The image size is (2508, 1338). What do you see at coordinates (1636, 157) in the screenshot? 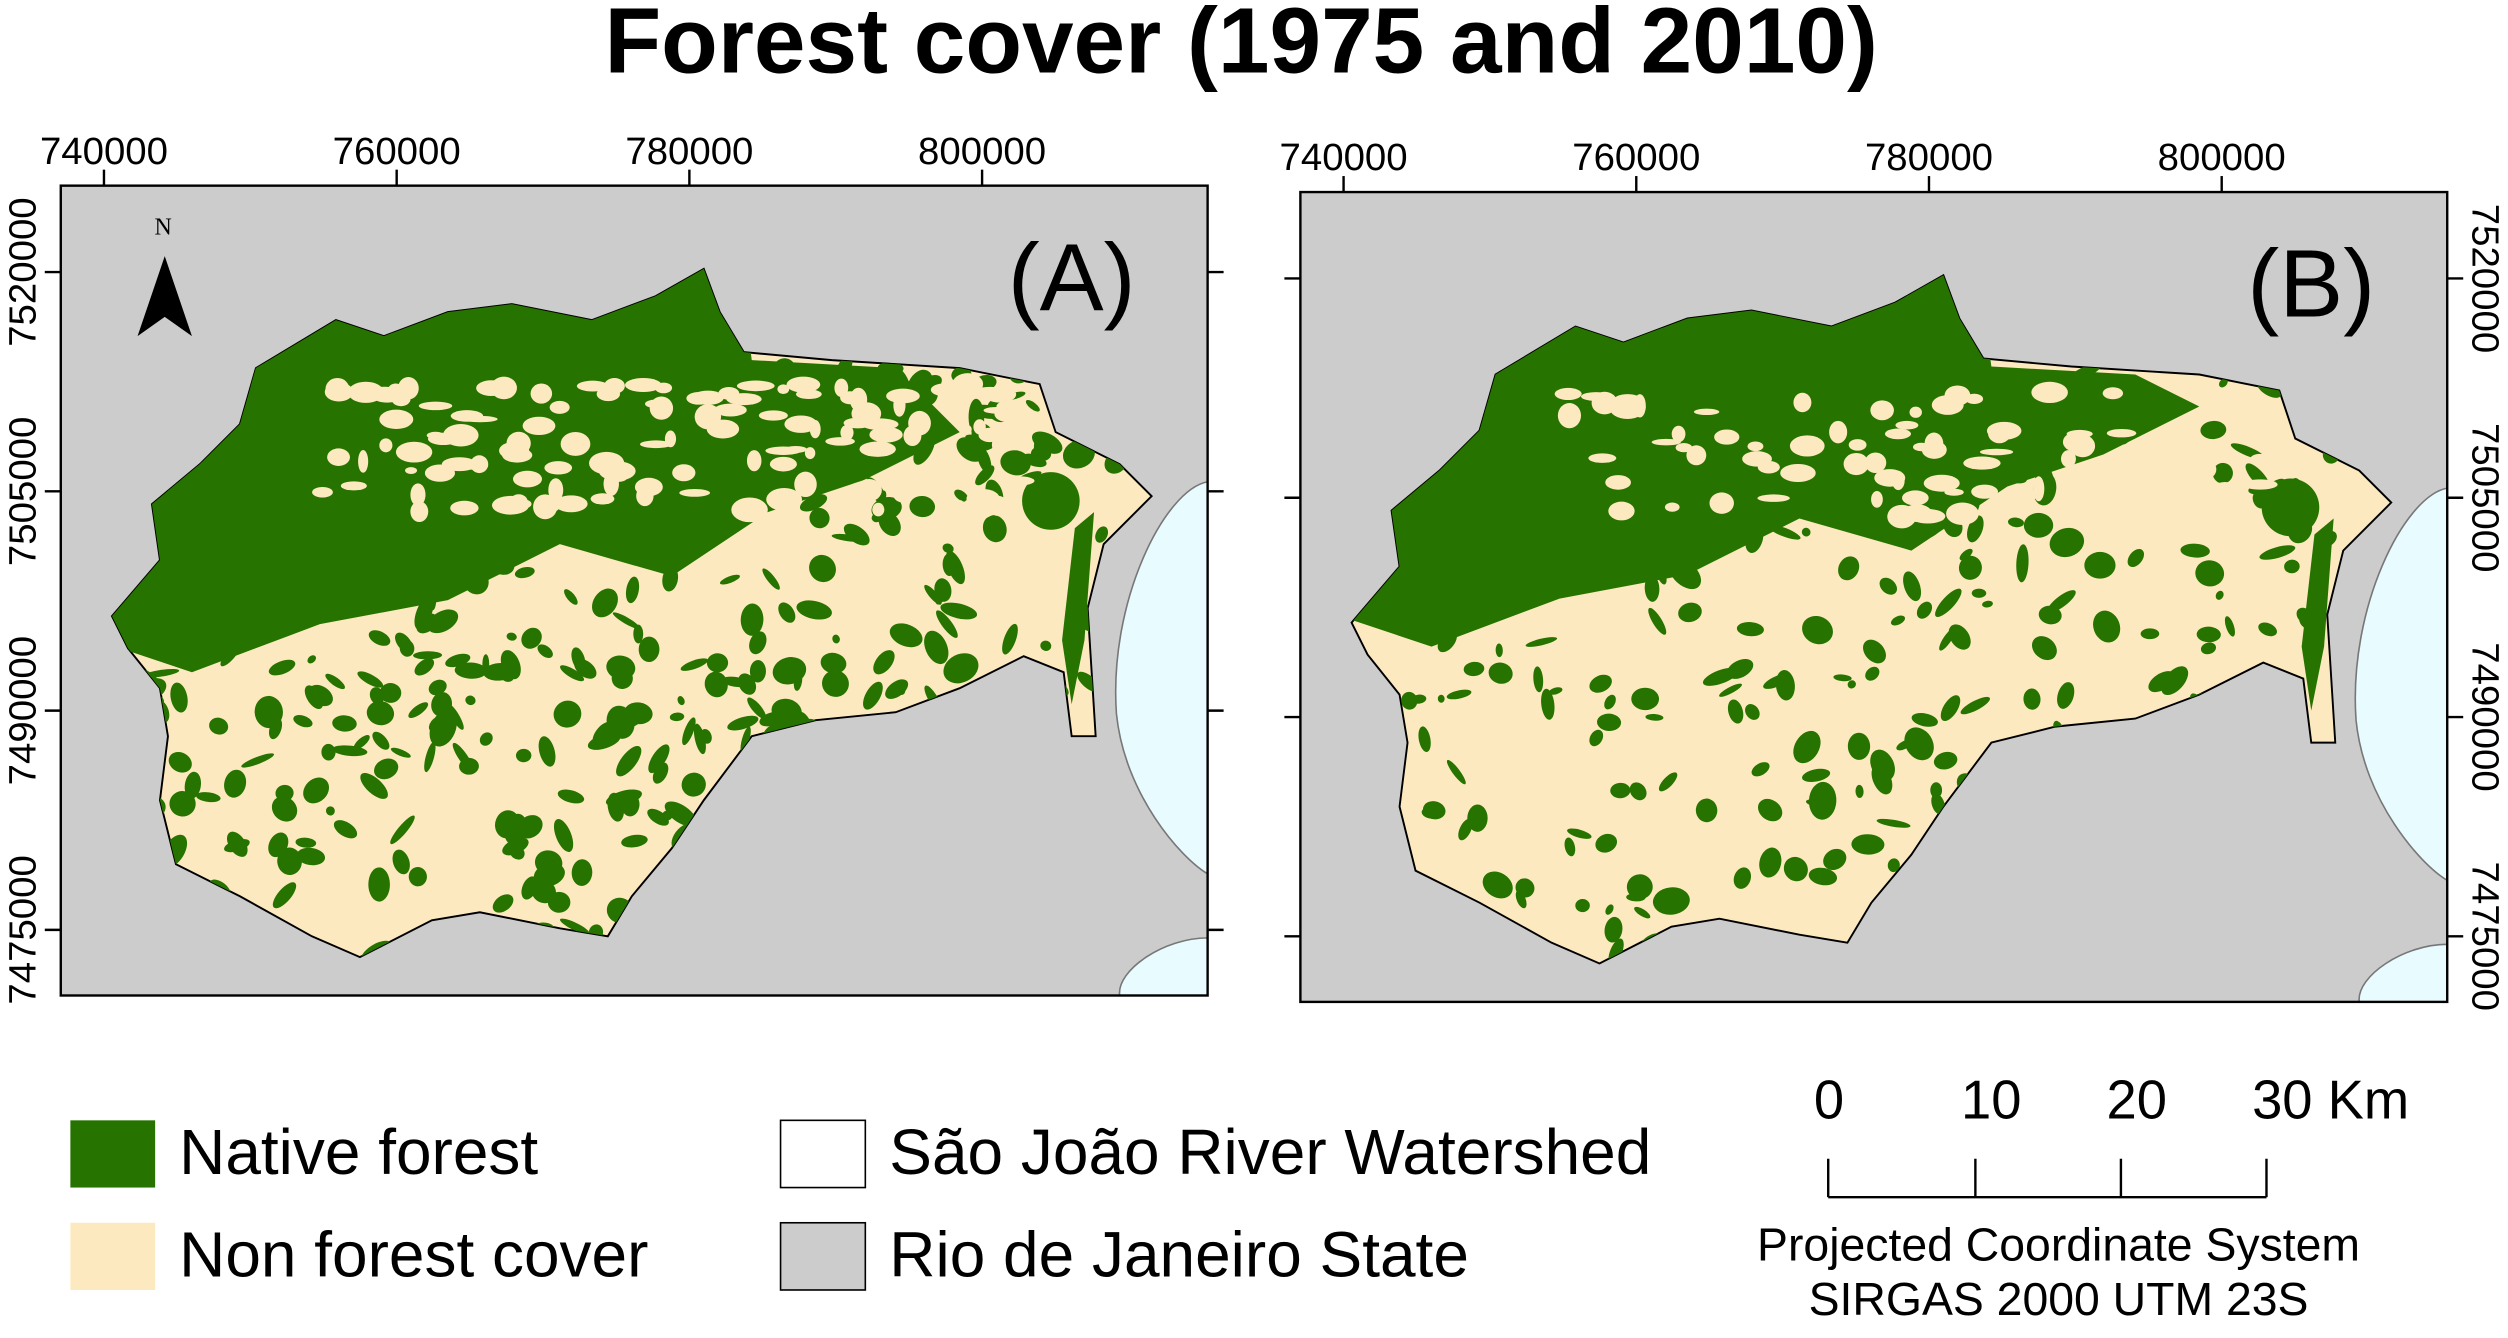
I see `x-tick-label: 760000` at bounding box center [1636, 157].